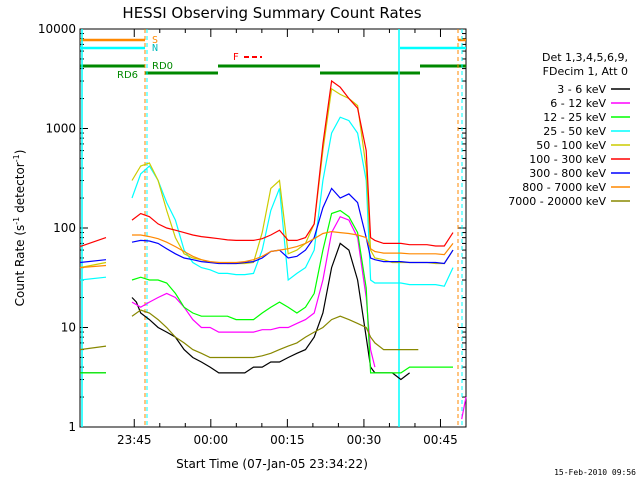 The width and height of the screenshot is (640, 480). I want to click on legend-label: 25 - 50 keV, so click(574, 131).